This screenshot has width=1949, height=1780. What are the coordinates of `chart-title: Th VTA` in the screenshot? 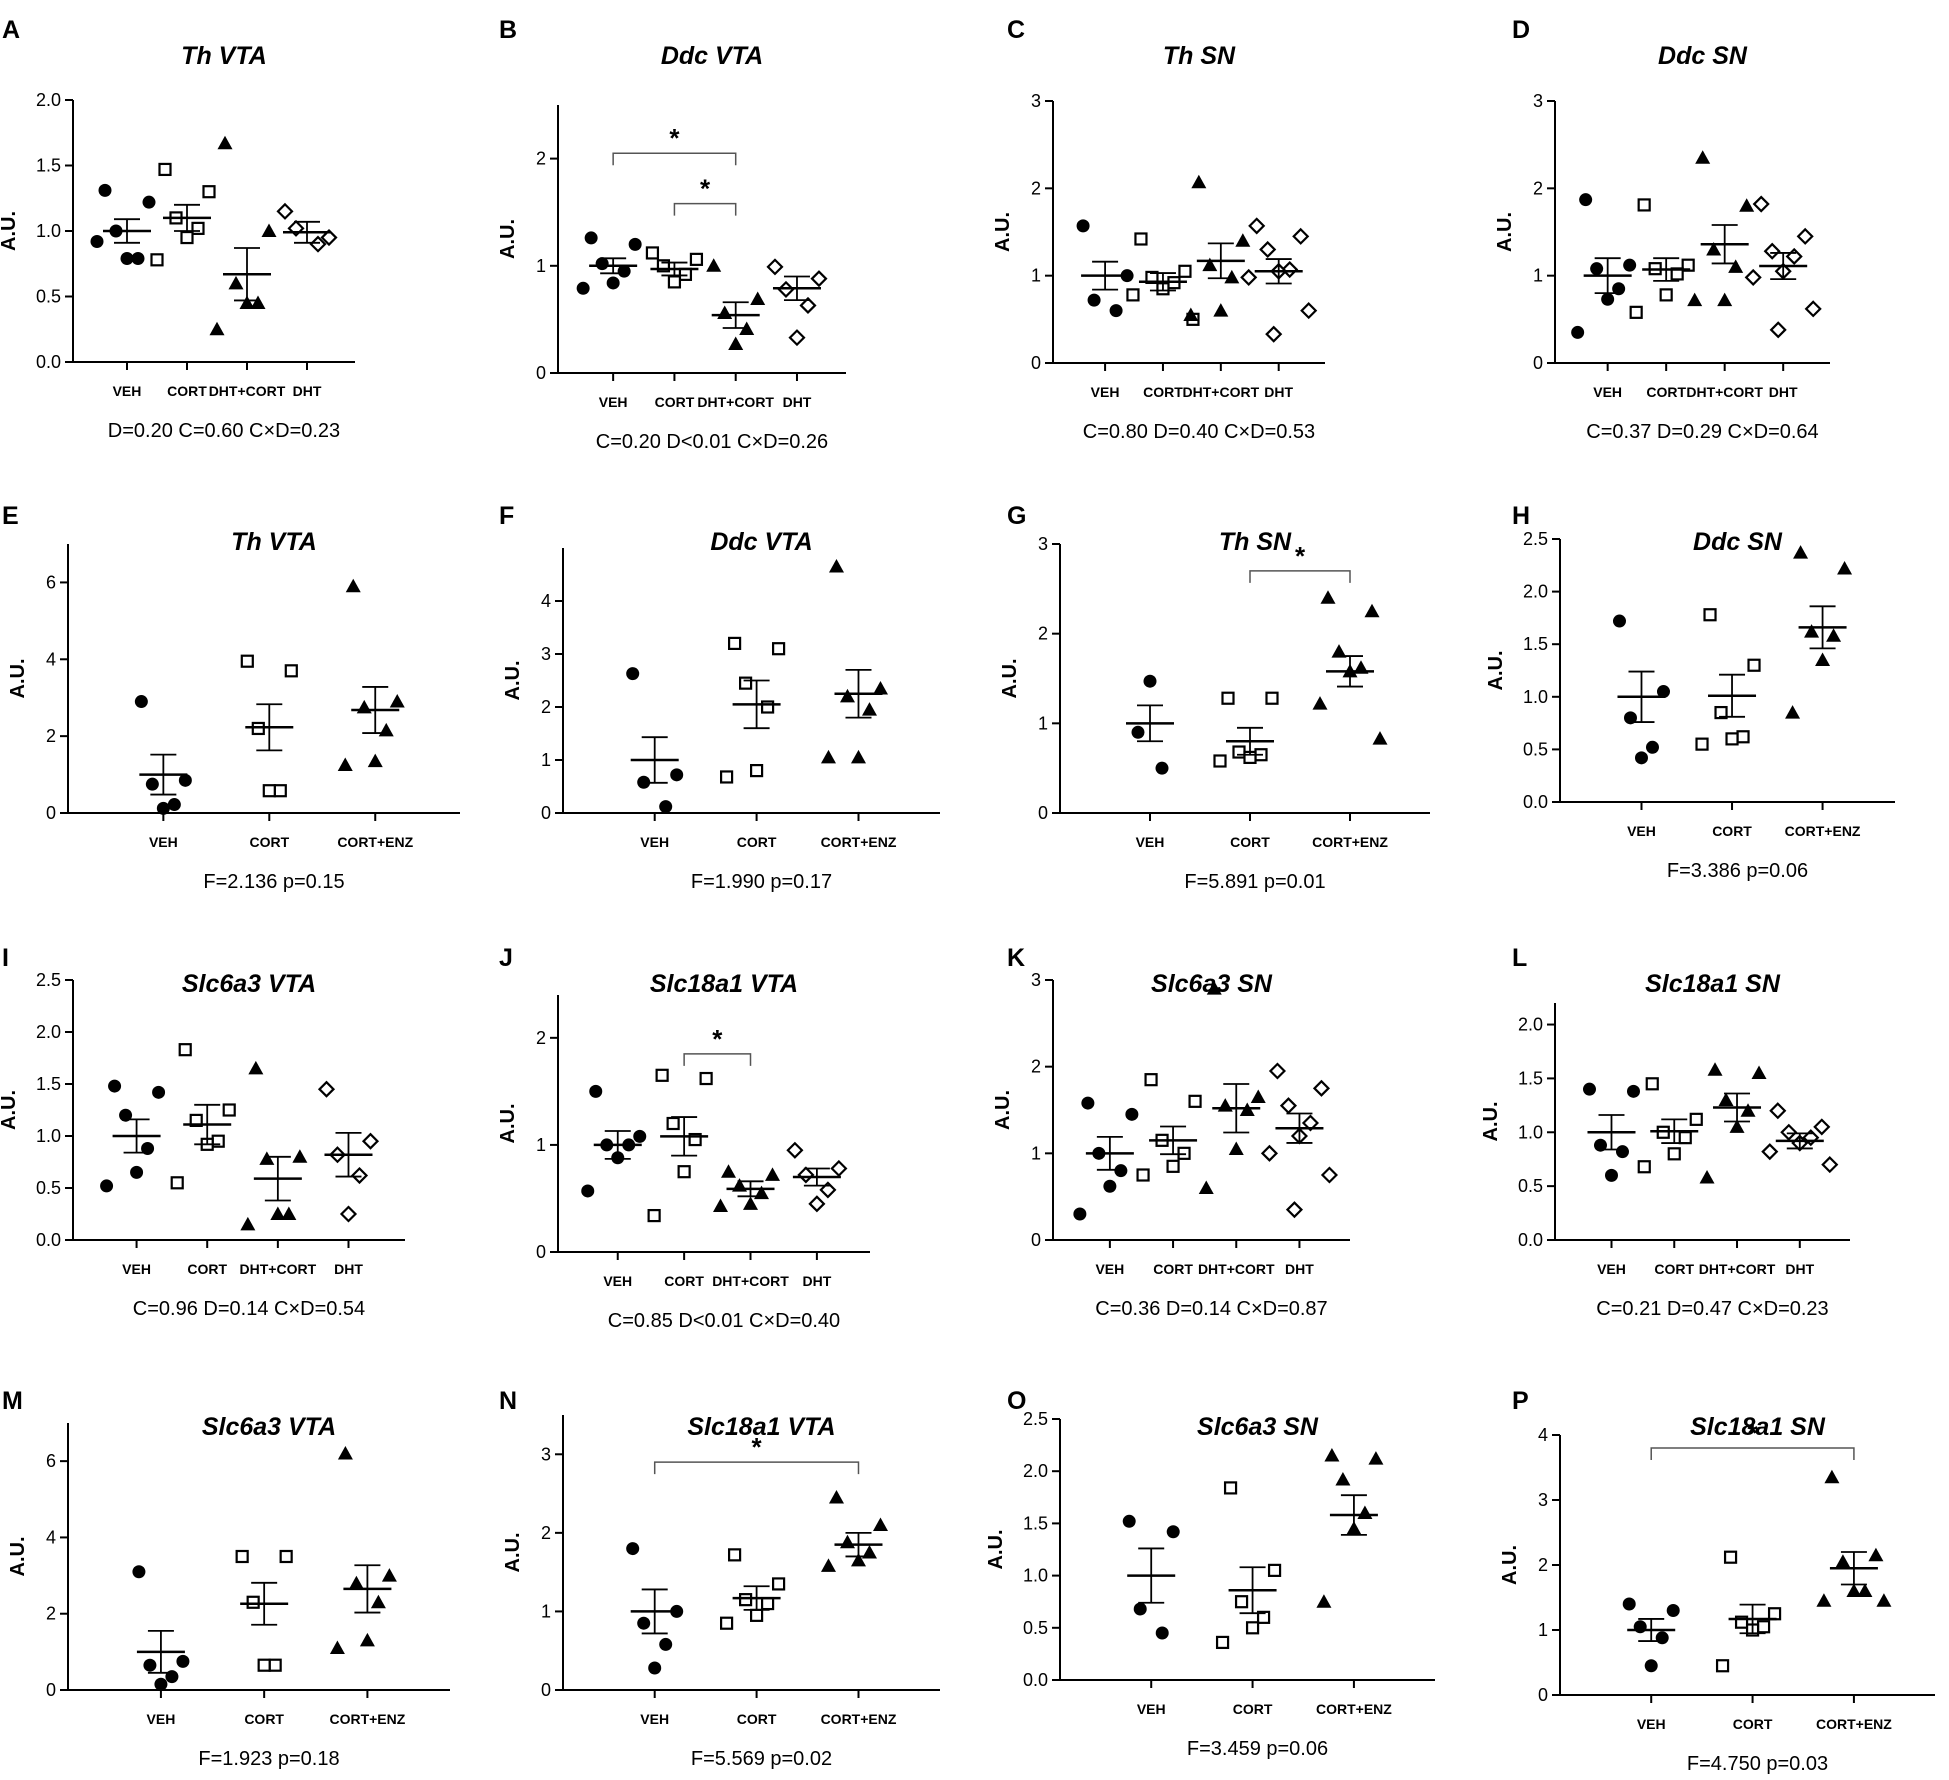 It's located at (274, 542).